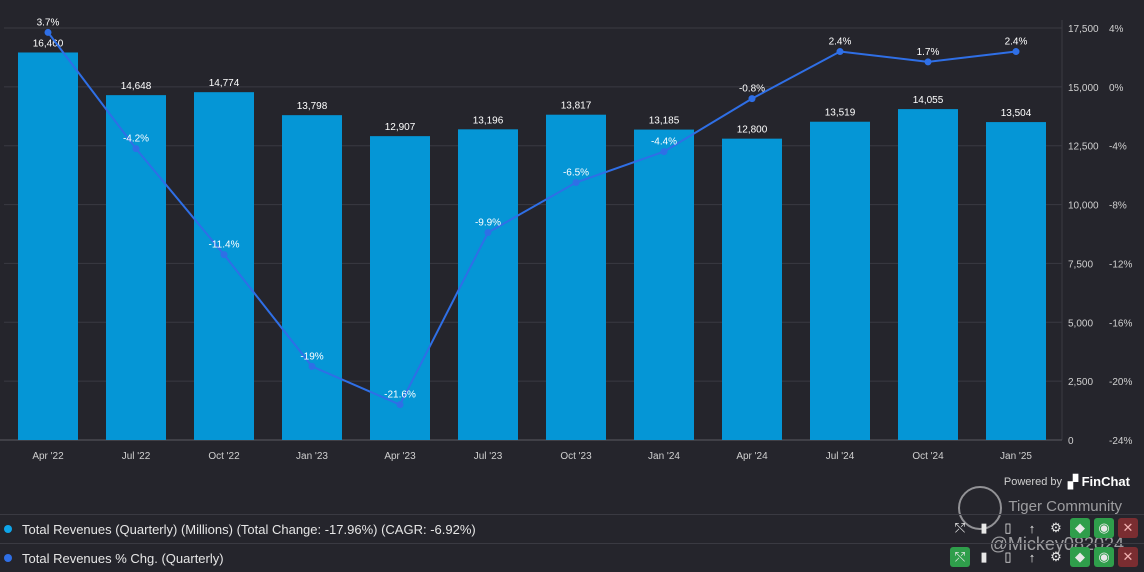 This screenshot has height=572, width=1144. I want to click on bar-data-label: 13,185, so click(664, 121).